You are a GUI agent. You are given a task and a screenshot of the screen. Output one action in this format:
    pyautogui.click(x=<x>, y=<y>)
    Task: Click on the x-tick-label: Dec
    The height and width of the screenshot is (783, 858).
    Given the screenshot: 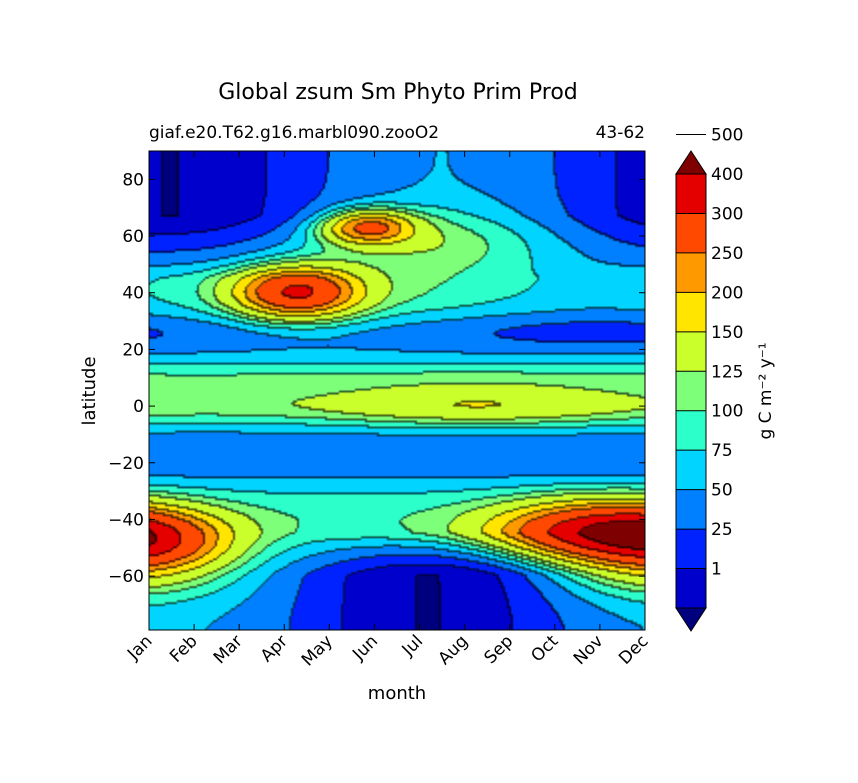 What is the action you would take?
    pyautogui.click(x=633, y=649)
    